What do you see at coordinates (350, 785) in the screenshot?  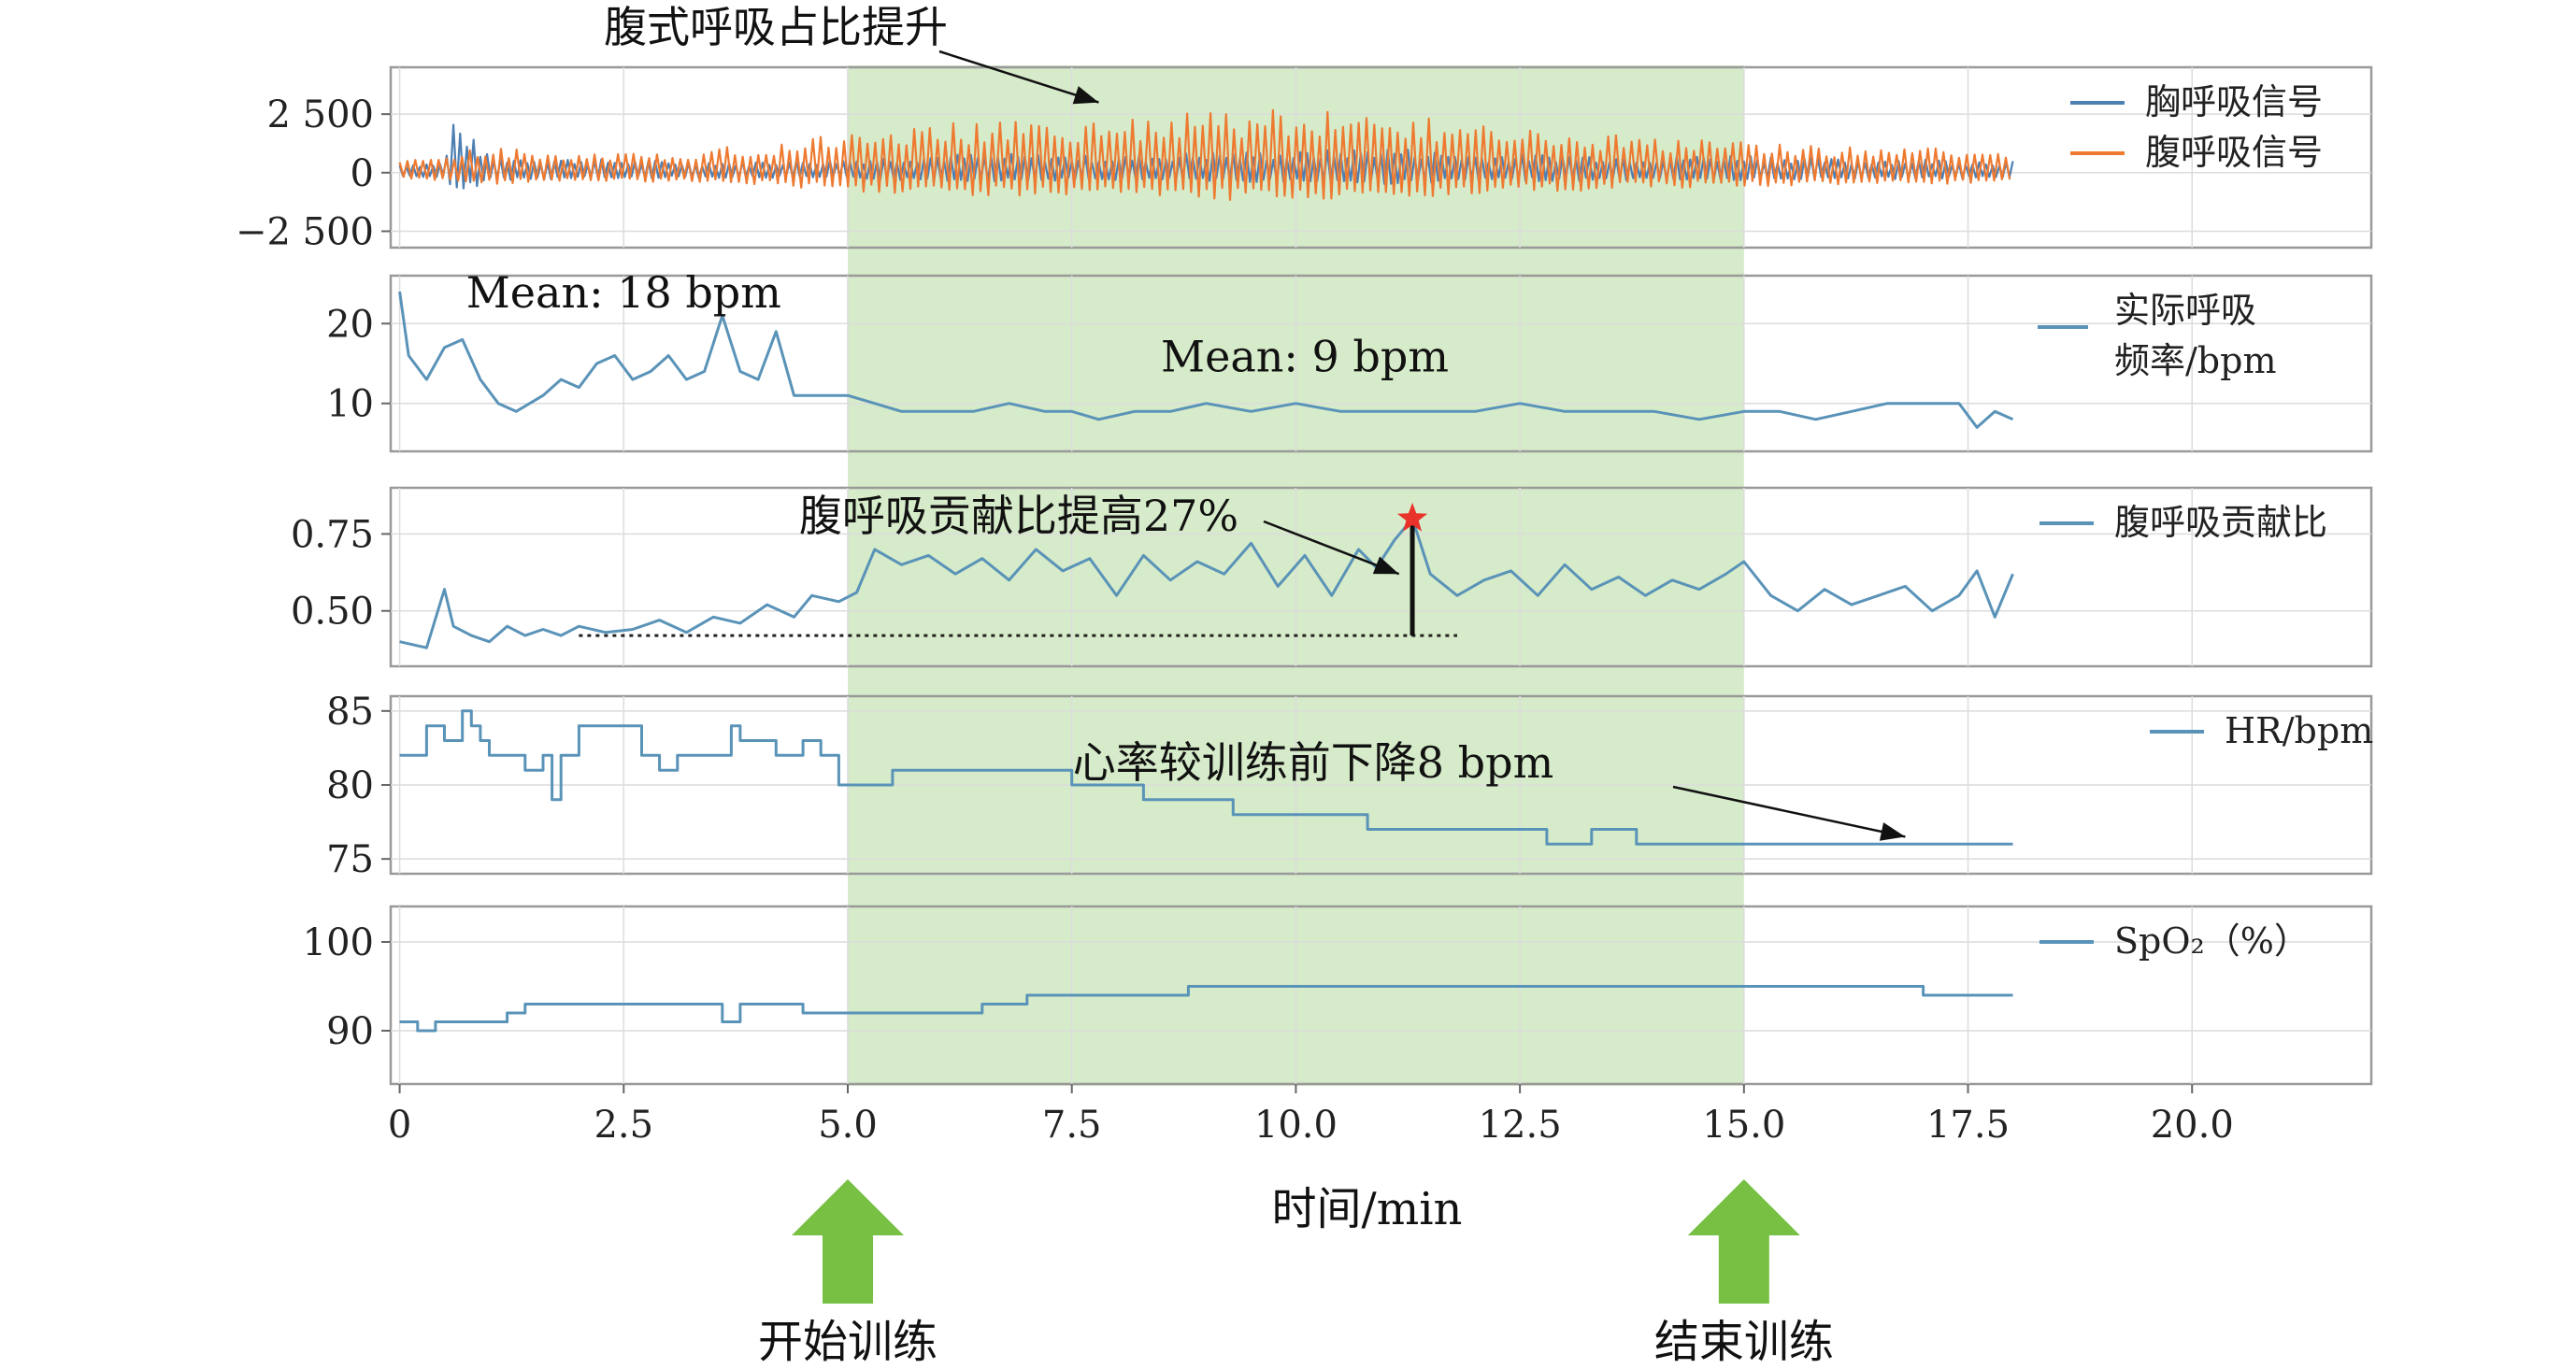 I see `y-tick-label-heart-rate: 80` at bounding box center [350, 785].